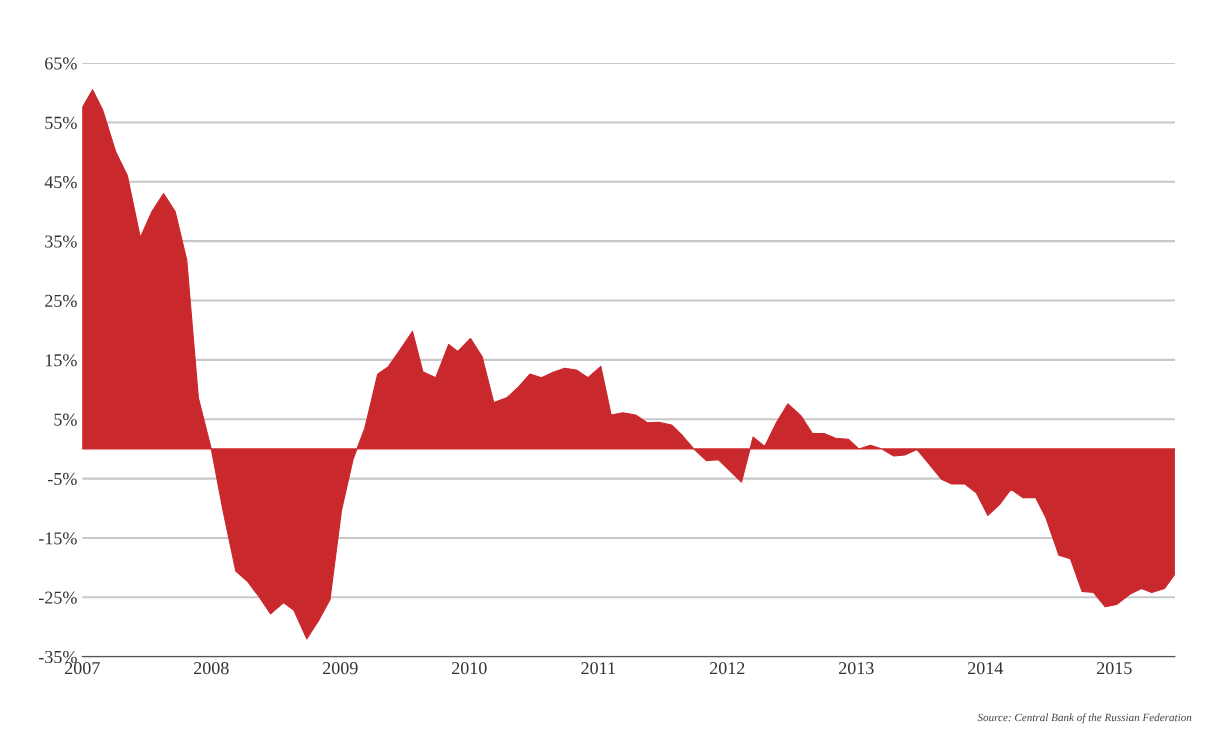  Describe the element at coordinates (61, 241) in the screenshot. I see `y-tick-label: 35%` at that location.